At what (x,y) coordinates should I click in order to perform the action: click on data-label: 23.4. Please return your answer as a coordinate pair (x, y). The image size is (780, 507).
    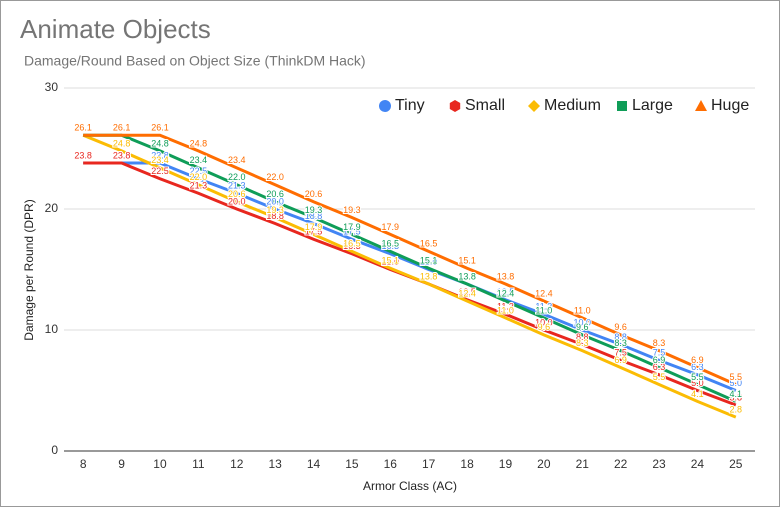
    Looking at the image, I should click on (160, 160).